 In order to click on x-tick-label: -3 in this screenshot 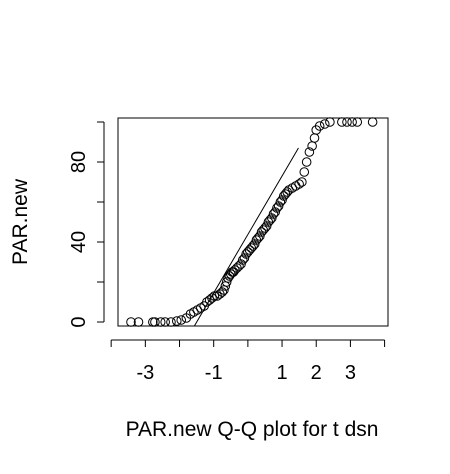, I will do `click(145, 373)`.